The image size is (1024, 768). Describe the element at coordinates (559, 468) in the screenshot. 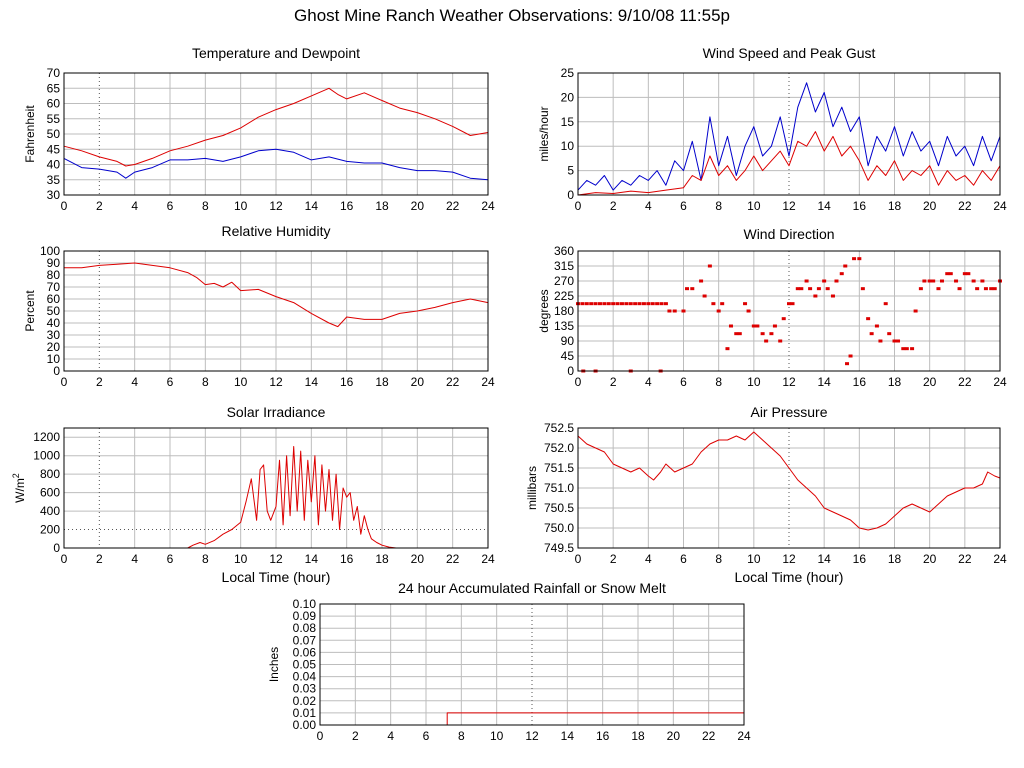

I see `press-ytick-label: 751.5` at that location.